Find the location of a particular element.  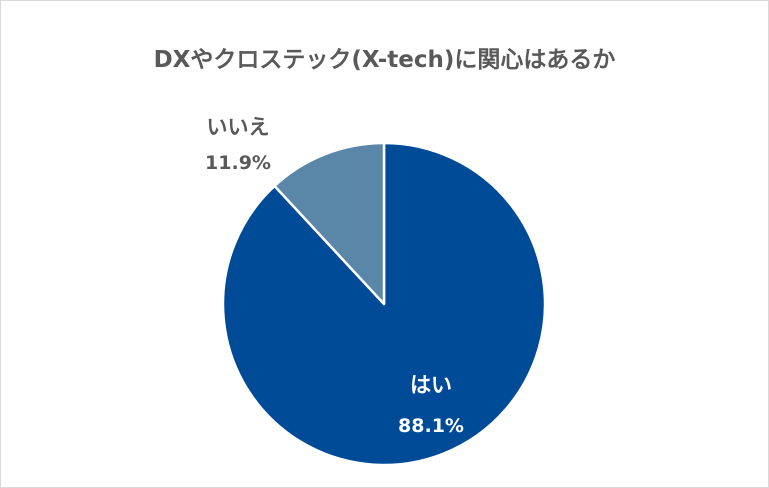

slice-category-label: はい is located at coordinates (431, 385).